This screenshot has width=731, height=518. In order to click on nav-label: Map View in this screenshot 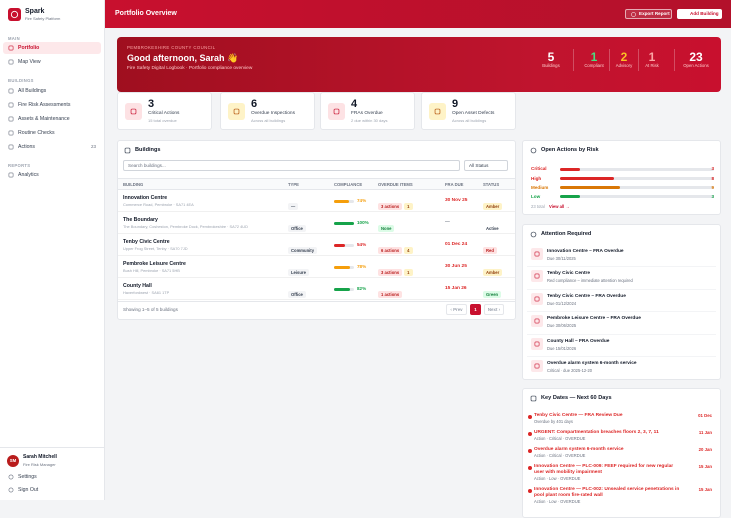, I will do `click(29, 62)`.